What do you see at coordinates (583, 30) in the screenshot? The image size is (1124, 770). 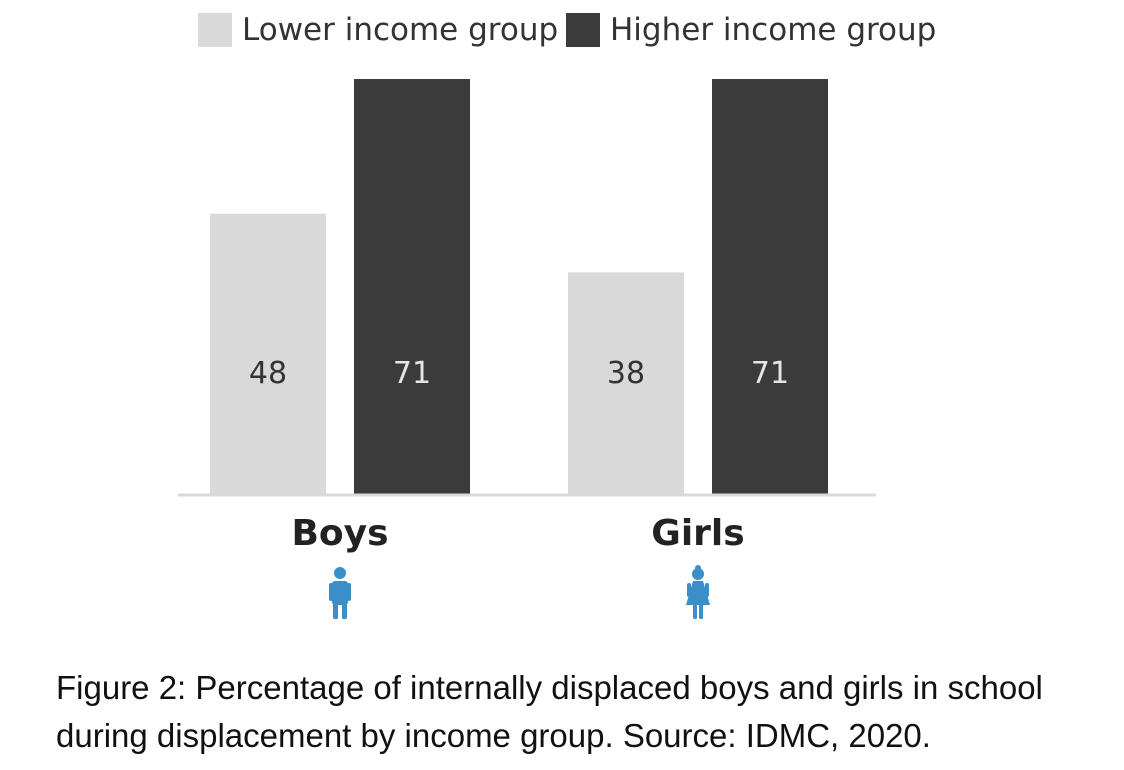 I see `legend-swatch-higher-income` at bounding box center [583, 30].